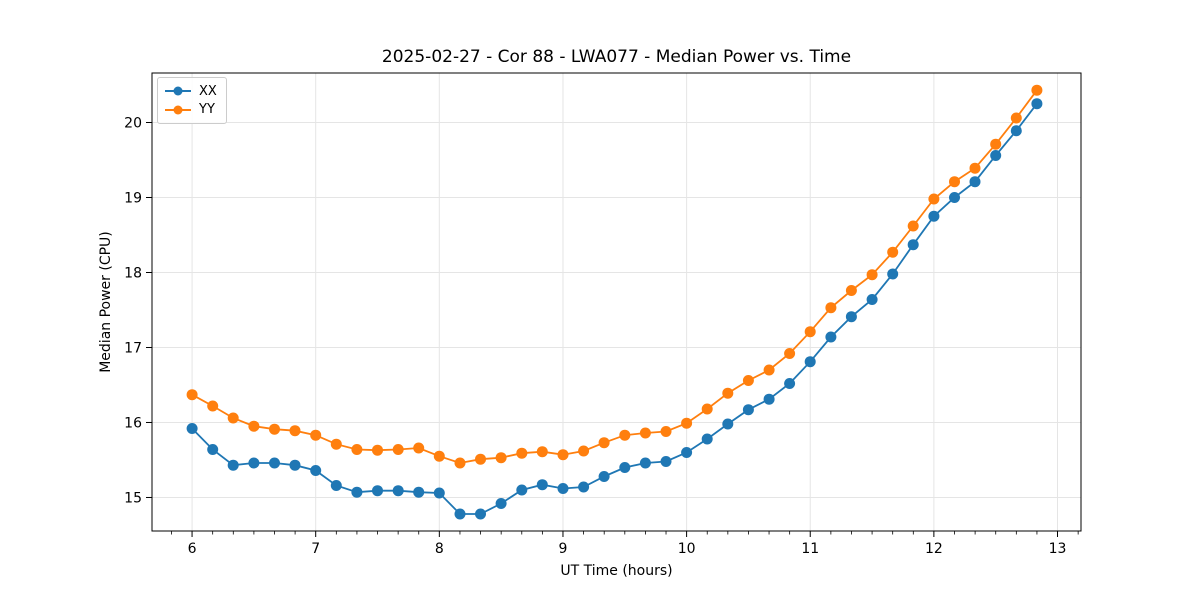  Describe the element at coordinates (133, 498) in the screenshot. I see `y-tick-label: 15` at that location.